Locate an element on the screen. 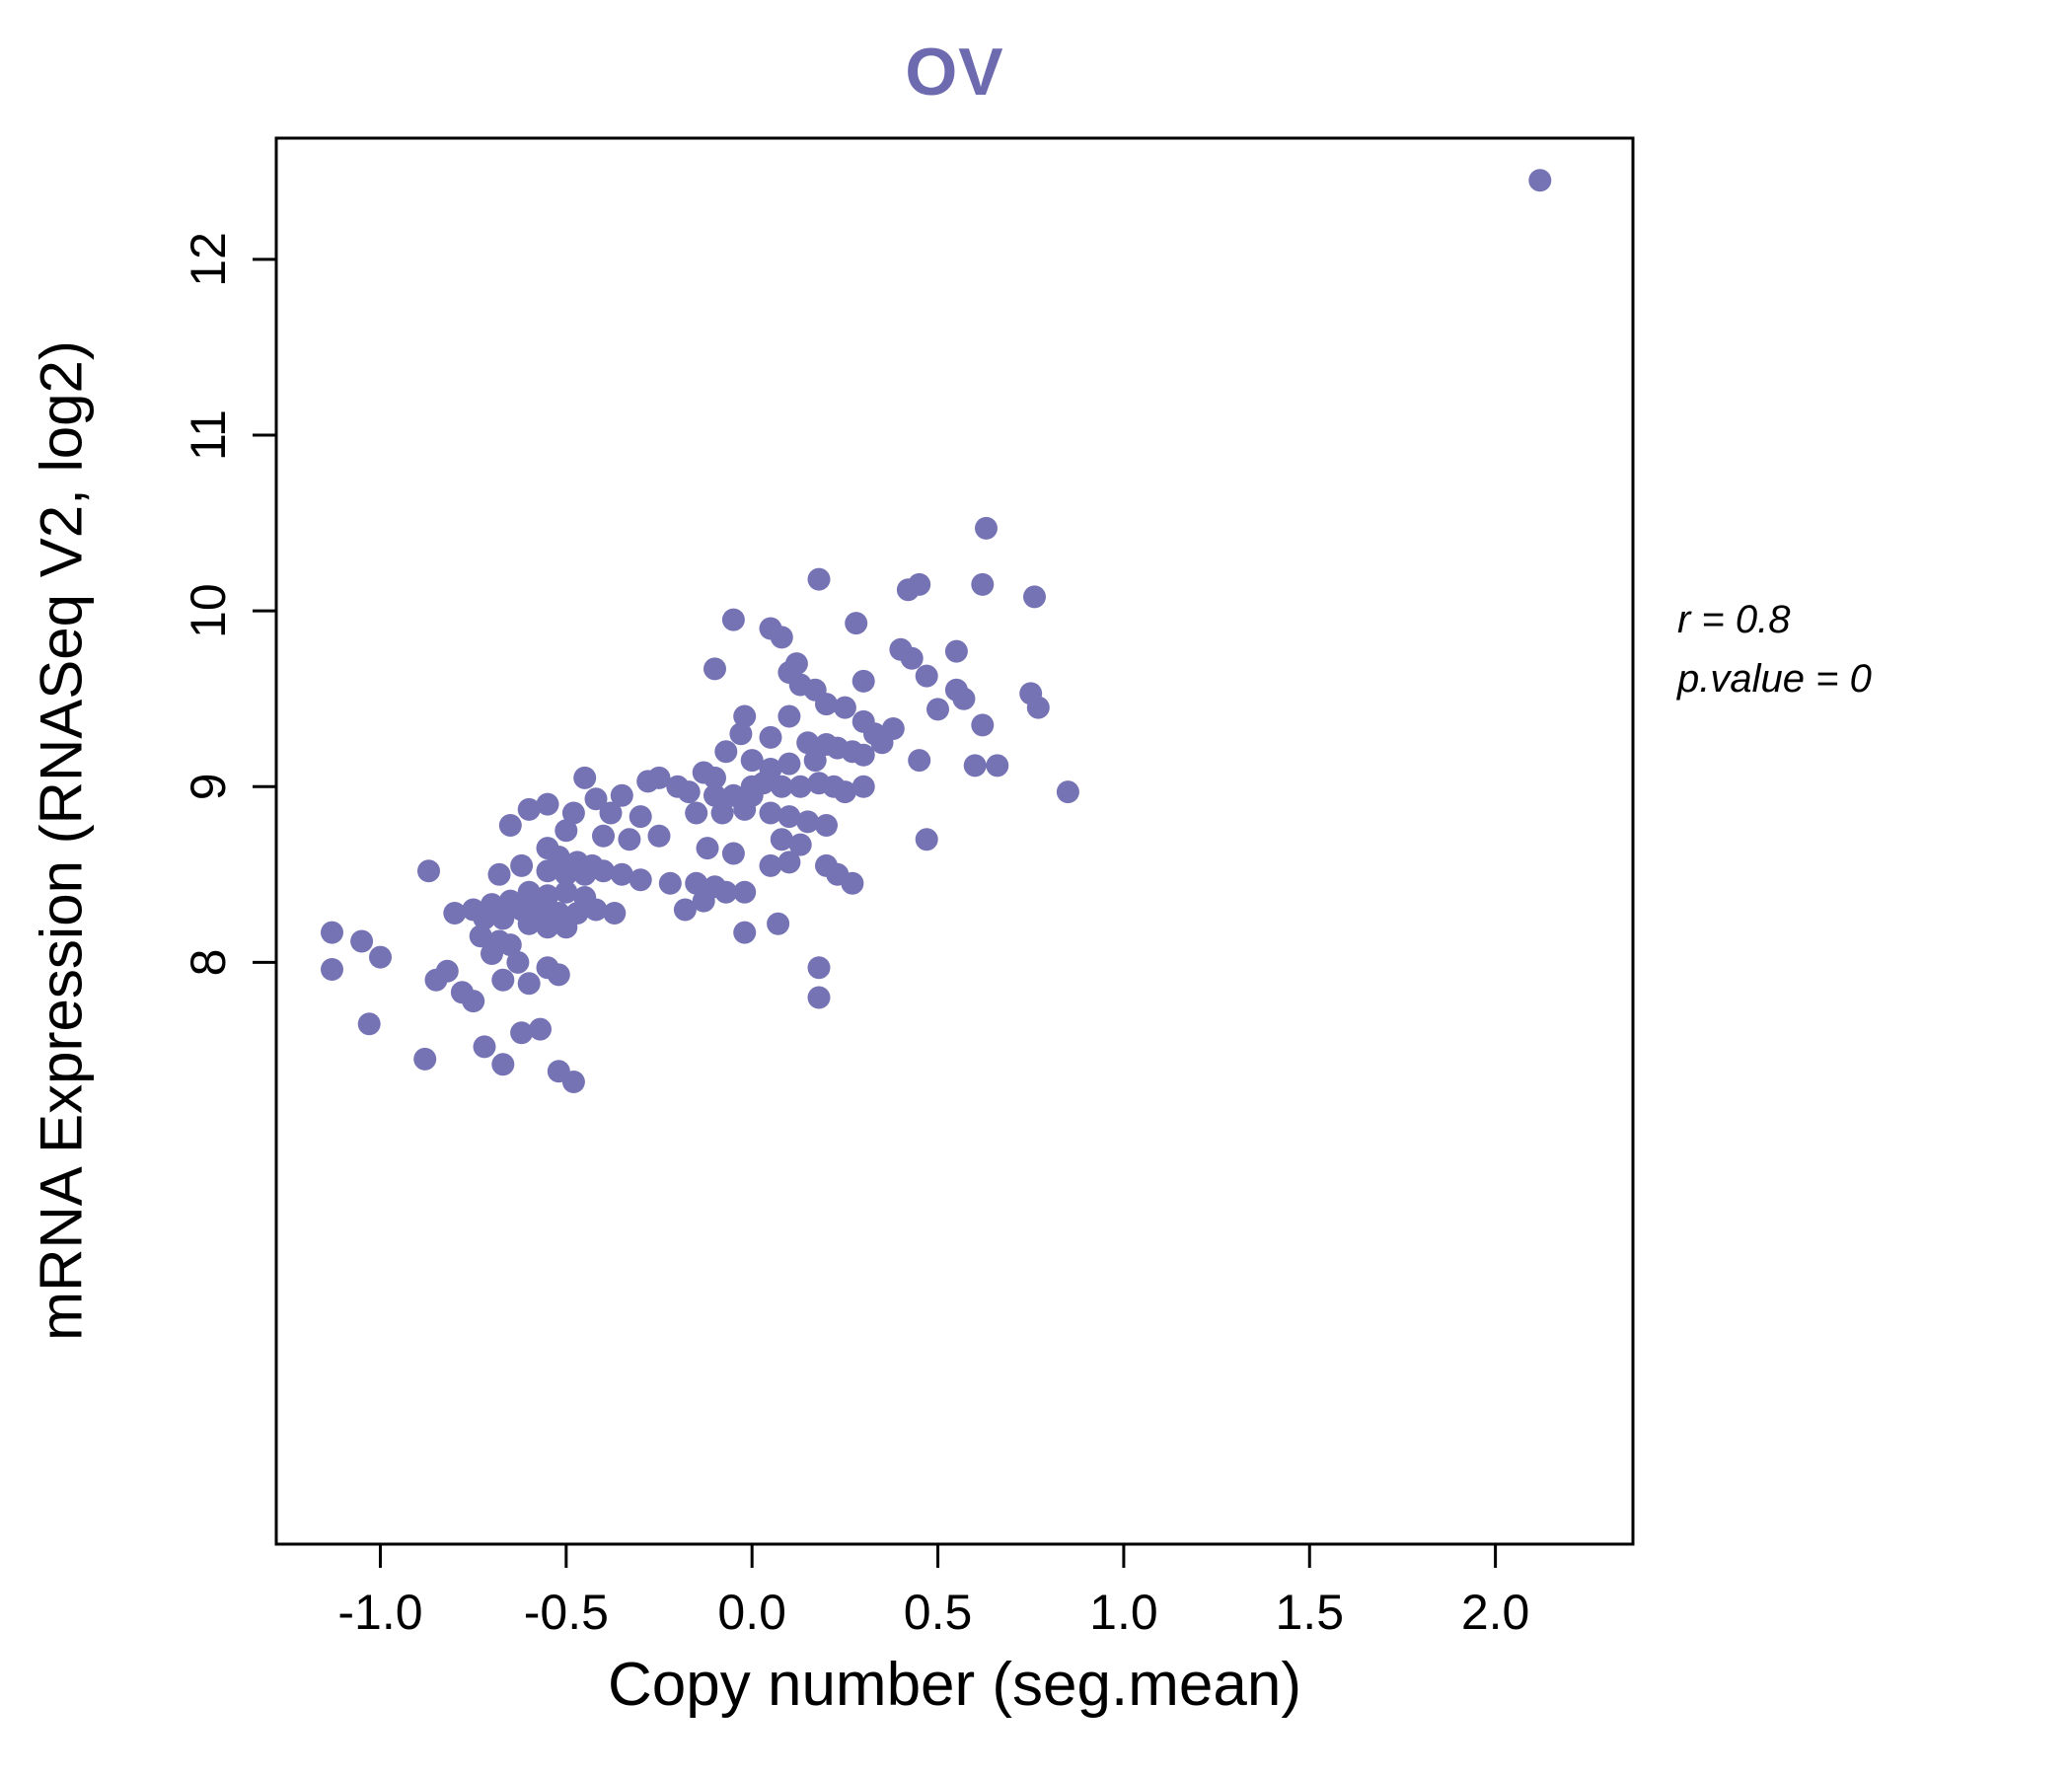 This screenshot has height=1776, width=2072. x-tick-label: -0.5 is located at coordinates (566, 1613).